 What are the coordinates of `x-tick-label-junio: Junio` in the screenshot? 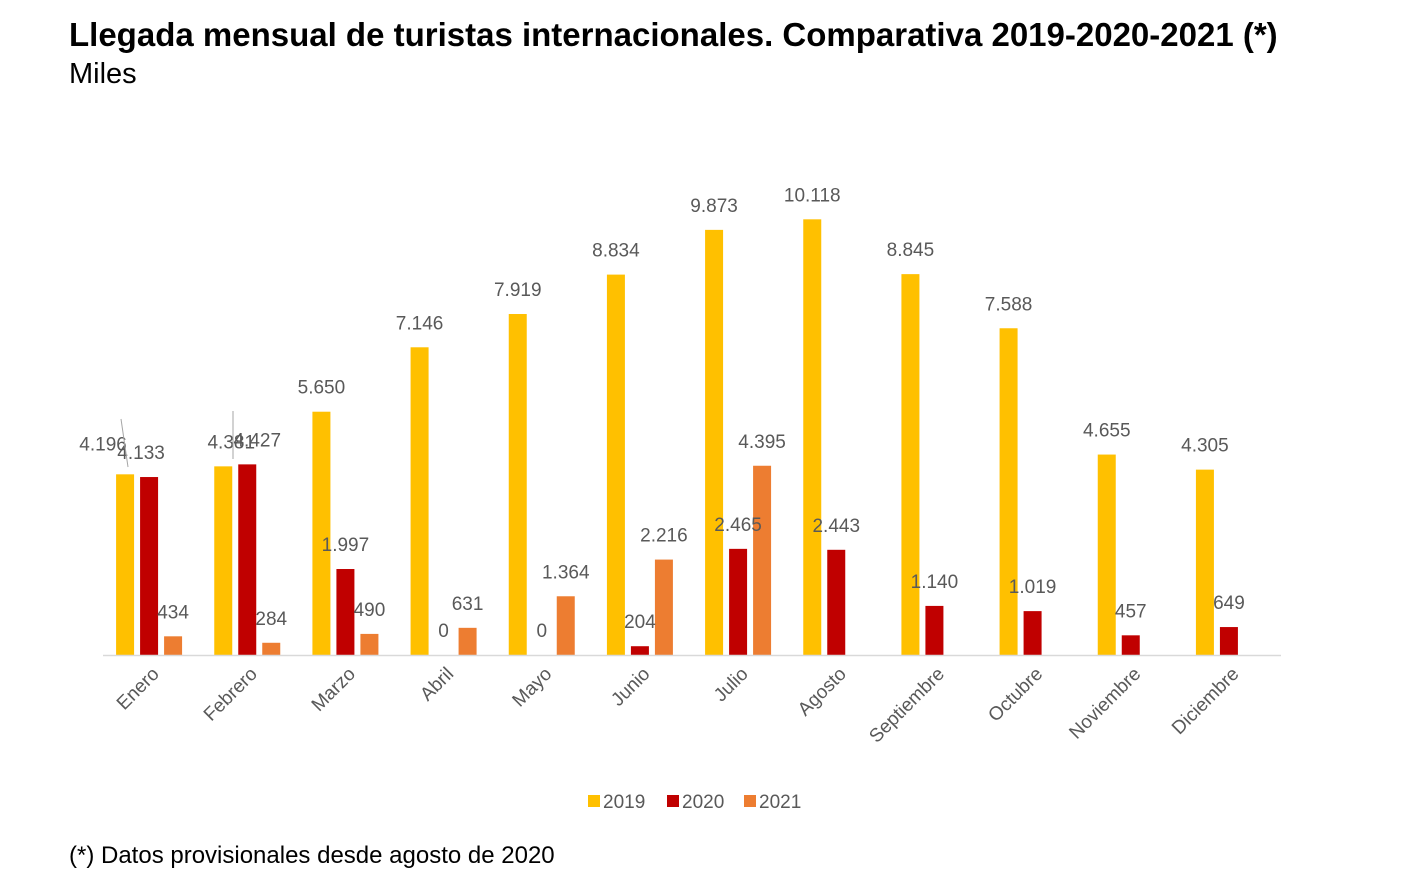 It's located at (630, 687).